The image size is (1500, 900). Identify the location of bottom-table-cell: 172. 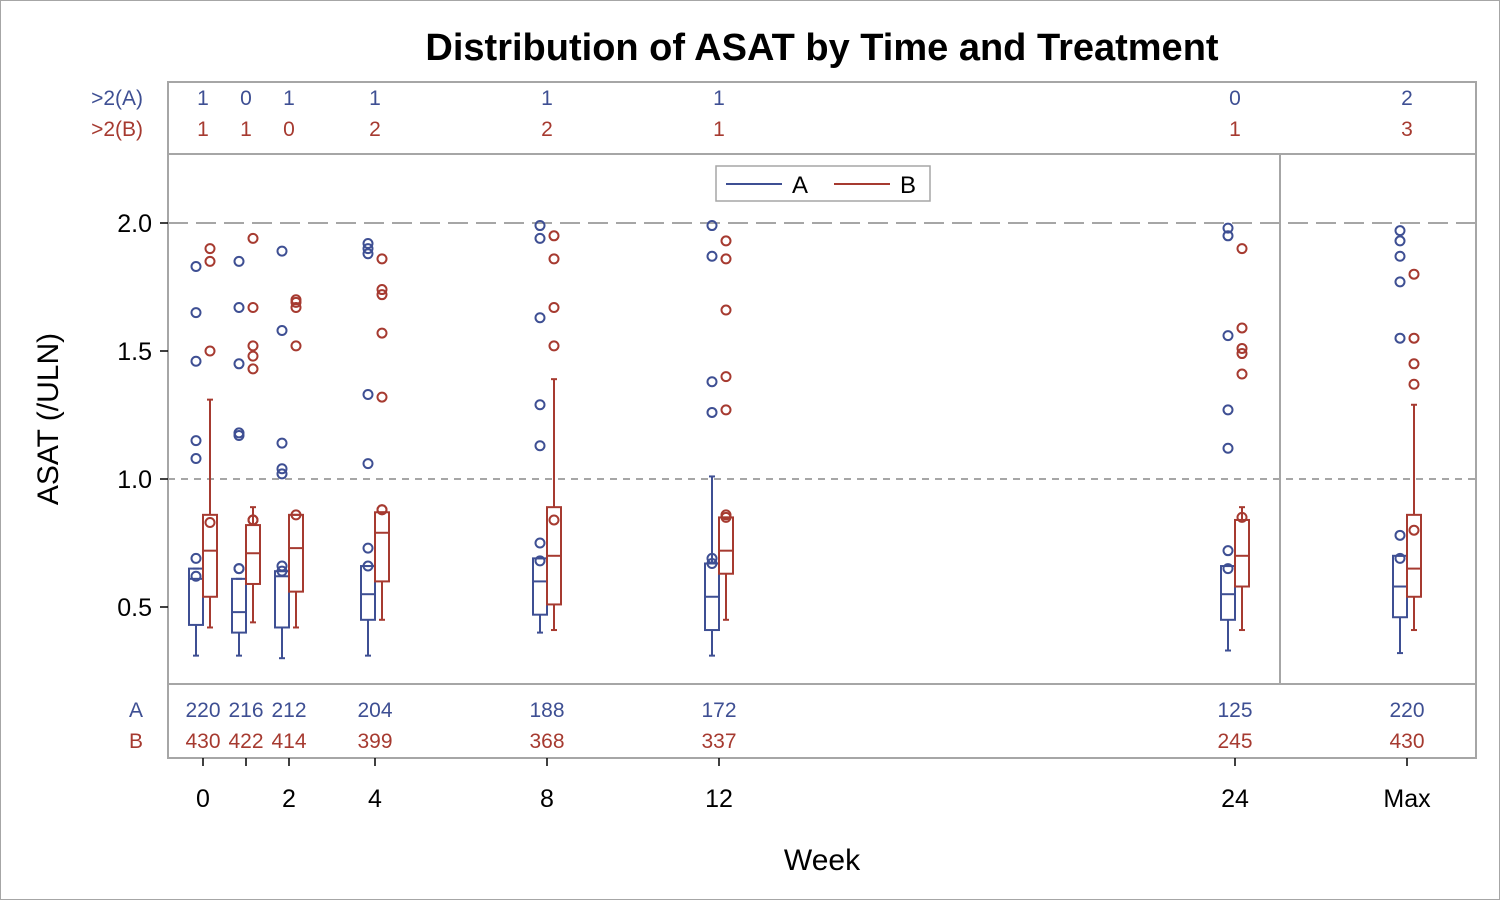
(718, 710).